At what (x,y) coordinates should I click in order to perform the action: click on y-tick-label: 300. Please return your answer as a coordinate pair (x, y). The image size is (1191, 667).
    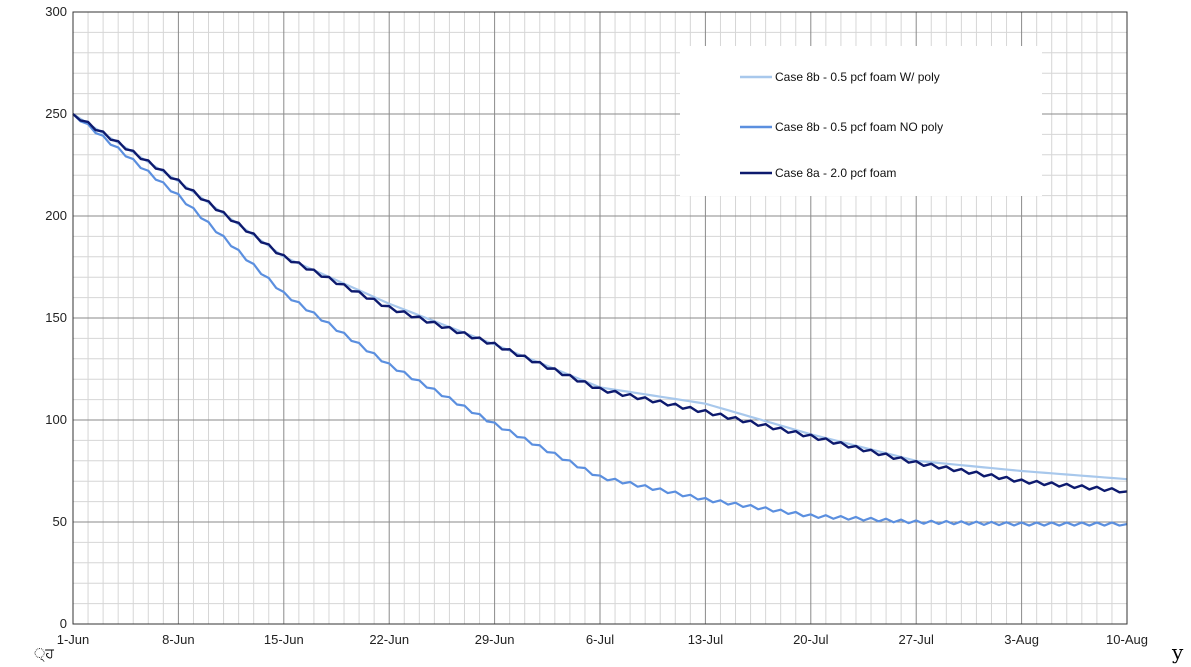
    Looking at the image, I should click on (56, 11).